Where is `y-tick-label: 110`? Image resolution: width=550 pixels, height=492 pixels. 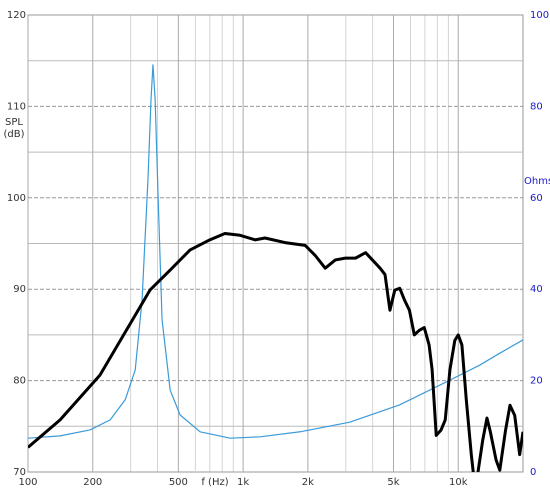 y-tick-label: 110 is located at coordinates (16, 106).